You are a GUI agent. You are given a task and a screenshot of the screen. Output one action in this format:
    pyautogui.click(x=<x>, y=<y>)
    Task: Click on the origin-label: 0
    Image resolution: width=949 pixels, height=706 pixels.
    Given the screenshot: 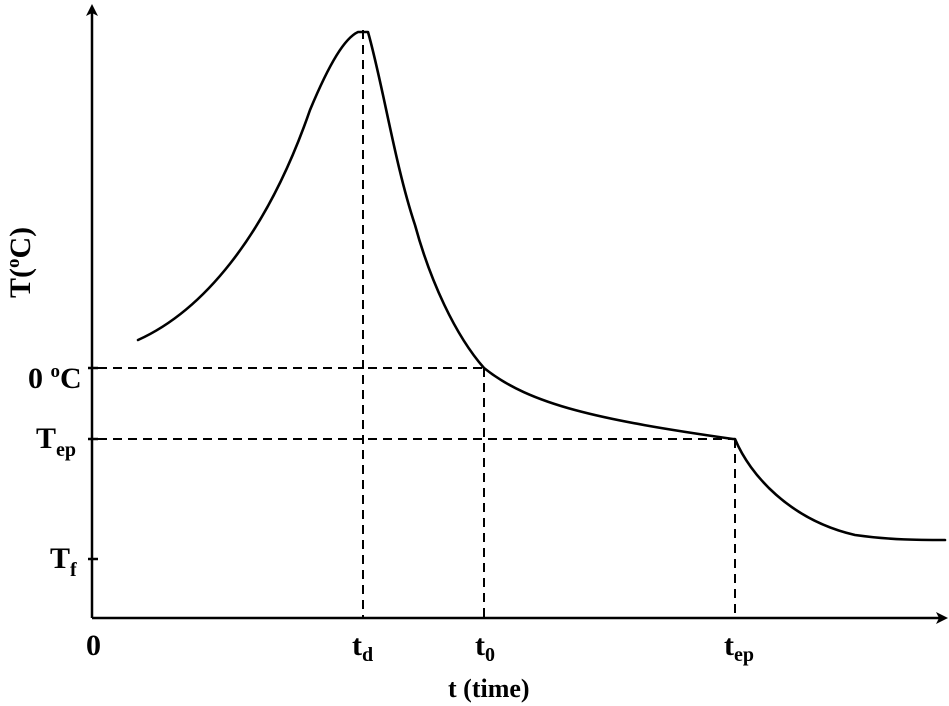 What is the action you would take?
    pyautogui.click(x=93, y=645)
    